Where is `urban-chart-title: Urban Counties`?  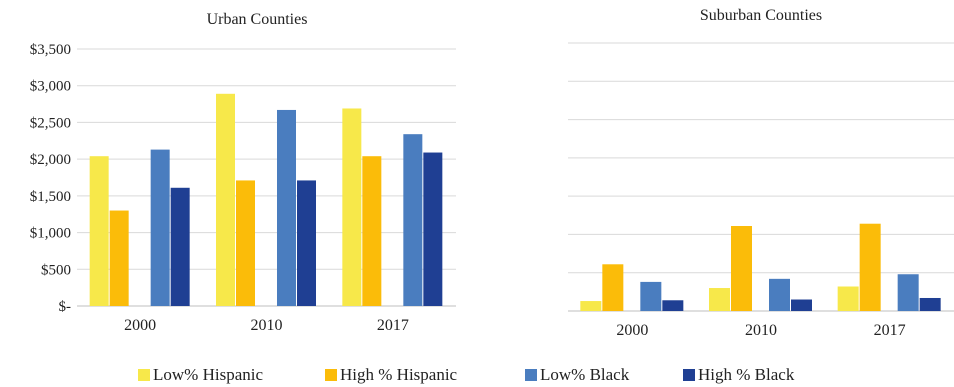
urban-chart-title: Urban Counties is located at coordinates (257, 19).